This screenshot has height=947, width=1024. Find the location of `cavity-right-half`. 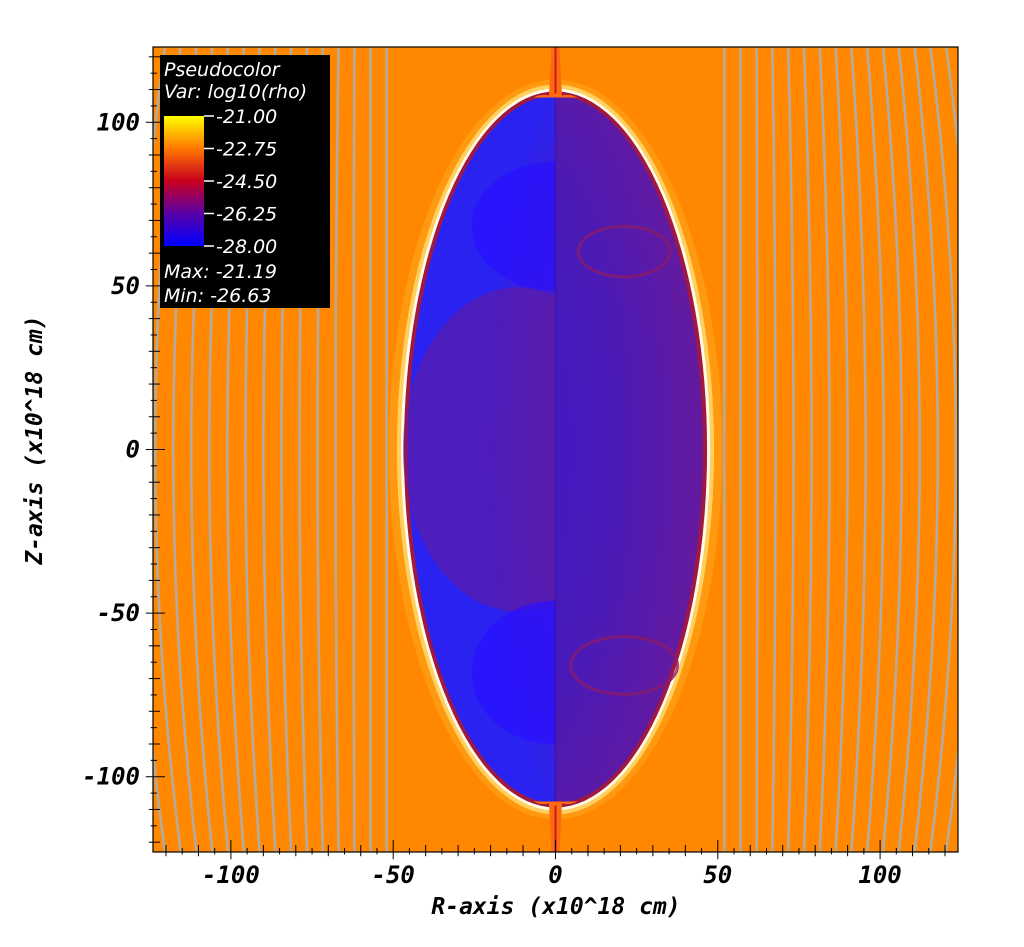

cavity-right-half is located at coordinates (629, 449).